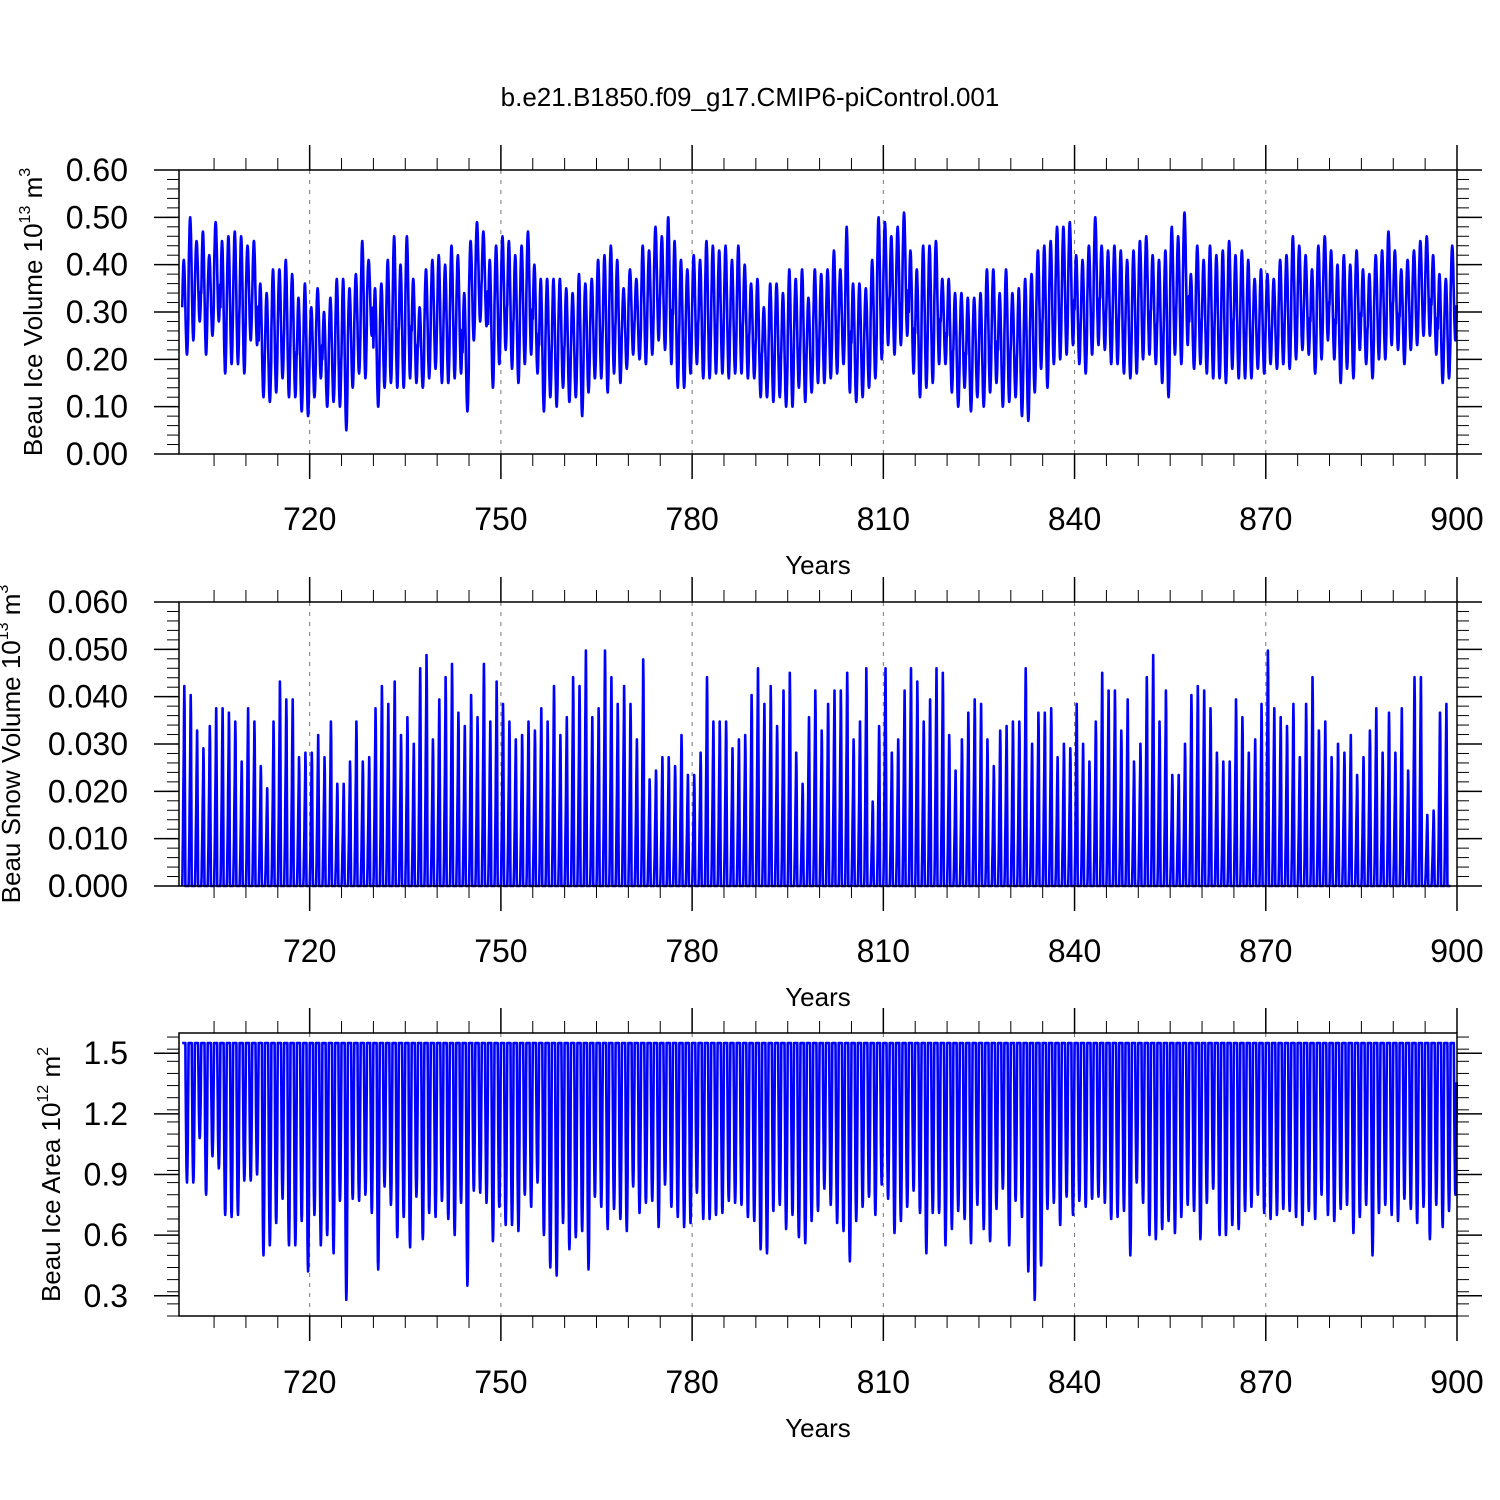  What do you see at coordinates (106, 1053) in the screenshot?
I see `y-tick-label: 1.5` at bounding box center [106, 1053].